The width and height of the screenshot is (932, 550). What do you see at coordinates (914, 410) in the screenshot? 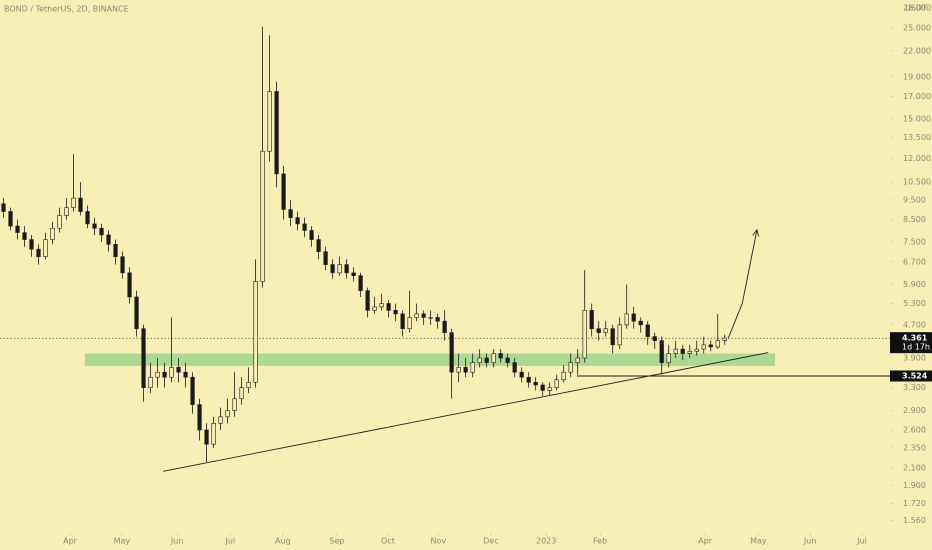
I see `y-tick-label: 2.900` at bounding box center [914, 410].